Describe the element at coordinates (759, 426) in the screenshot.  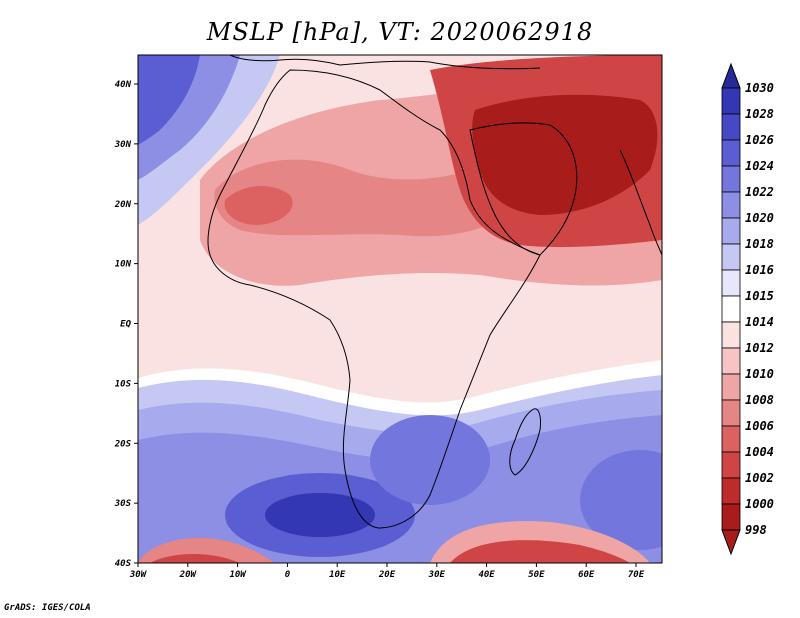
I see `colorbar-label: 1006` at that location.